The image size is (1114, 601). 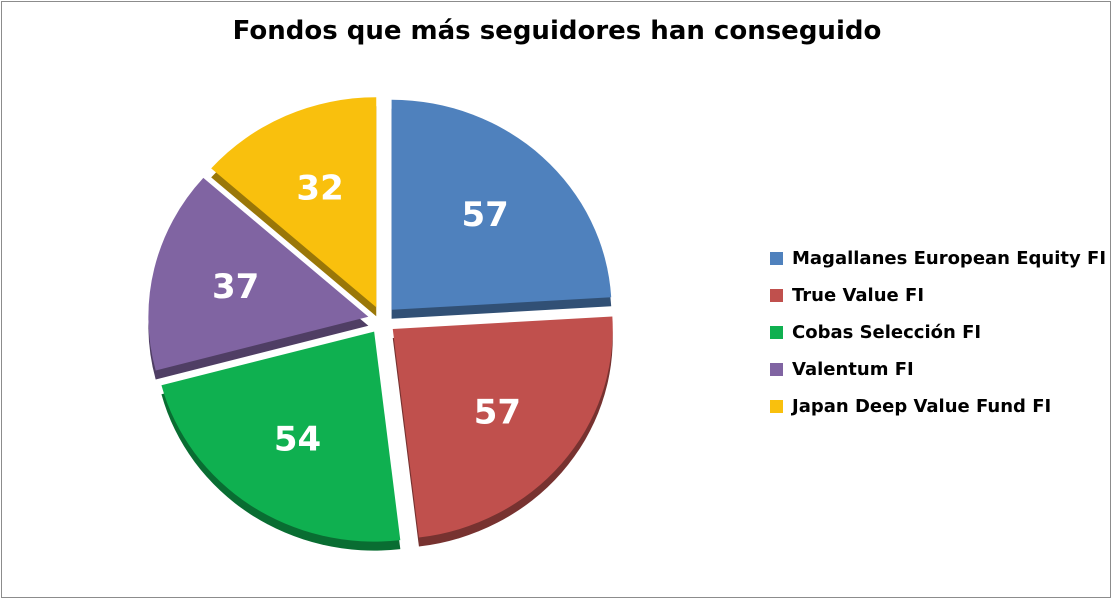 I want to click on legend-label: Valentum FI, so click(x=853, y=369).